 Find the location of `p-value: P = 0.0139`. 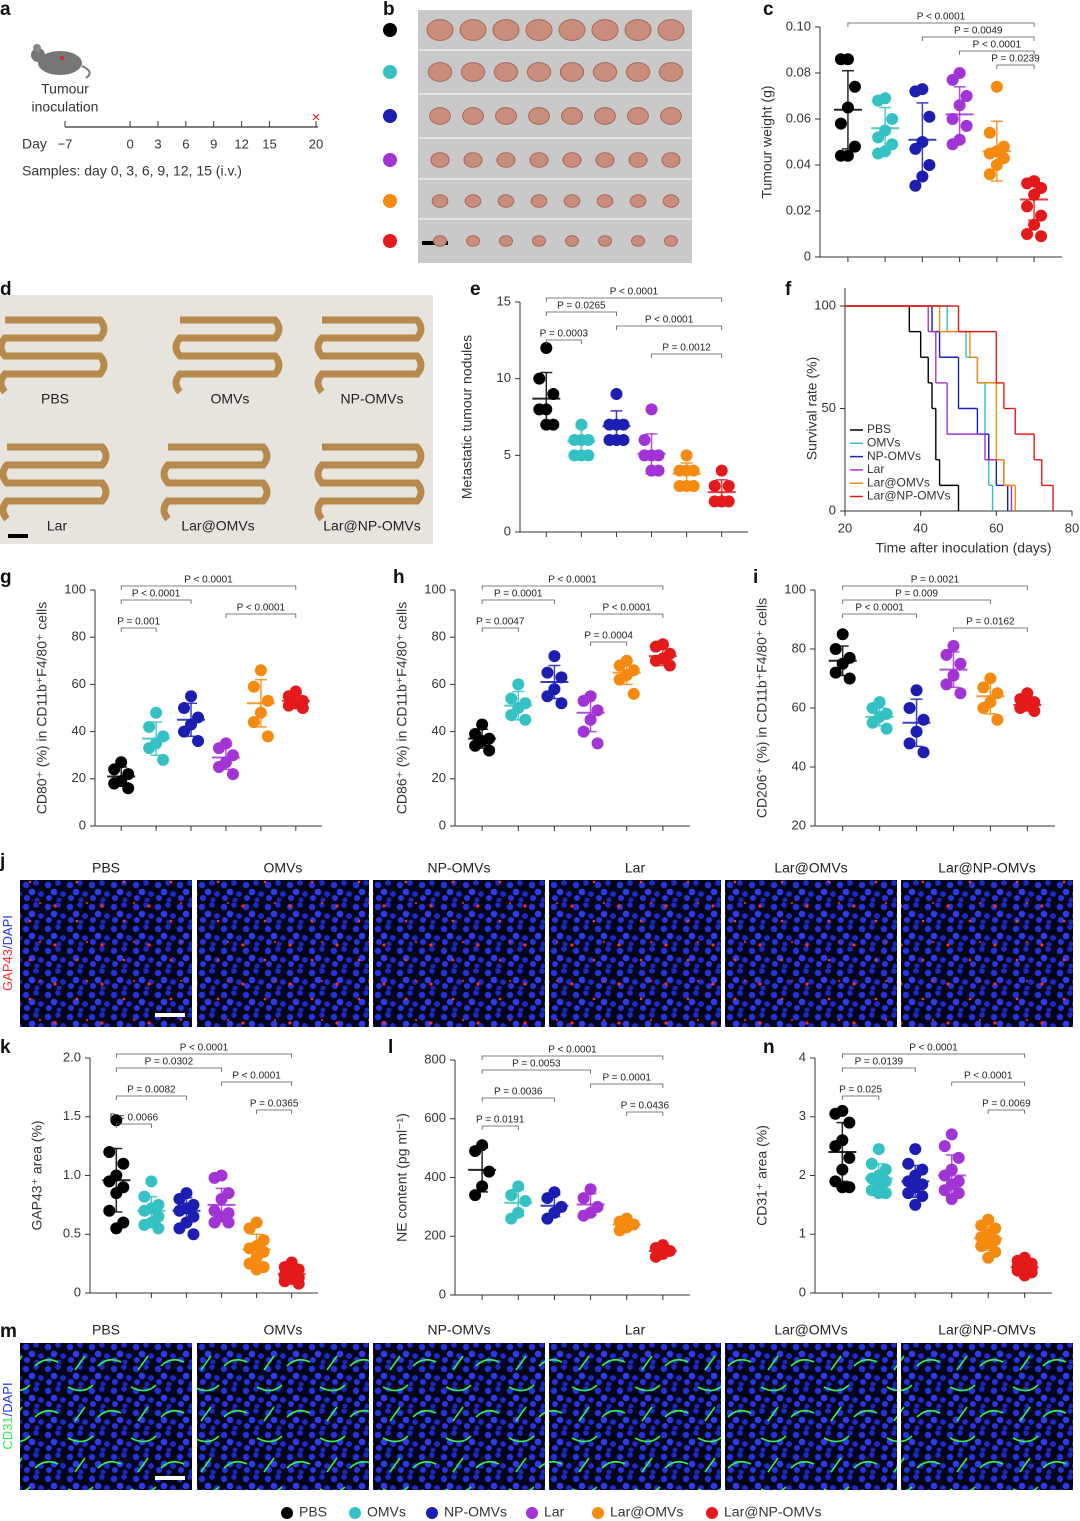

p-value: P = 0.0139 is located at coordinates (879, 1062).